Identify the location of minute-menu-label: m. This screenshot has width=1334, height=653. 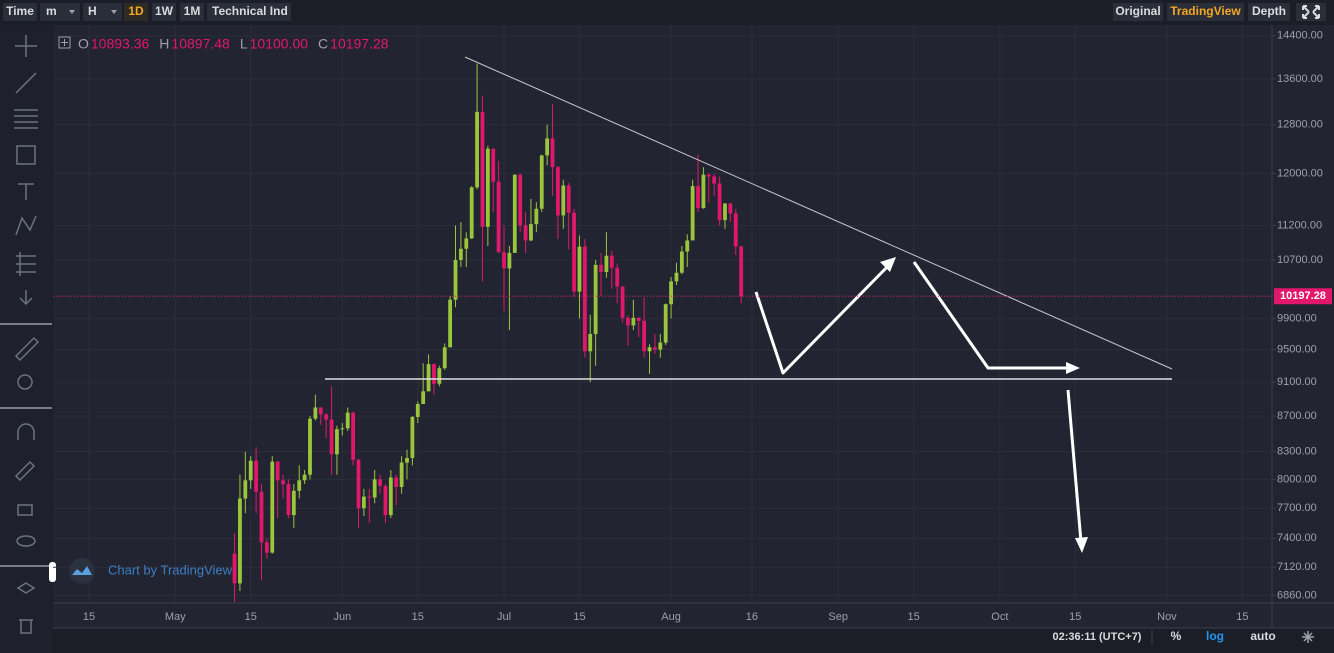
(51, 11).